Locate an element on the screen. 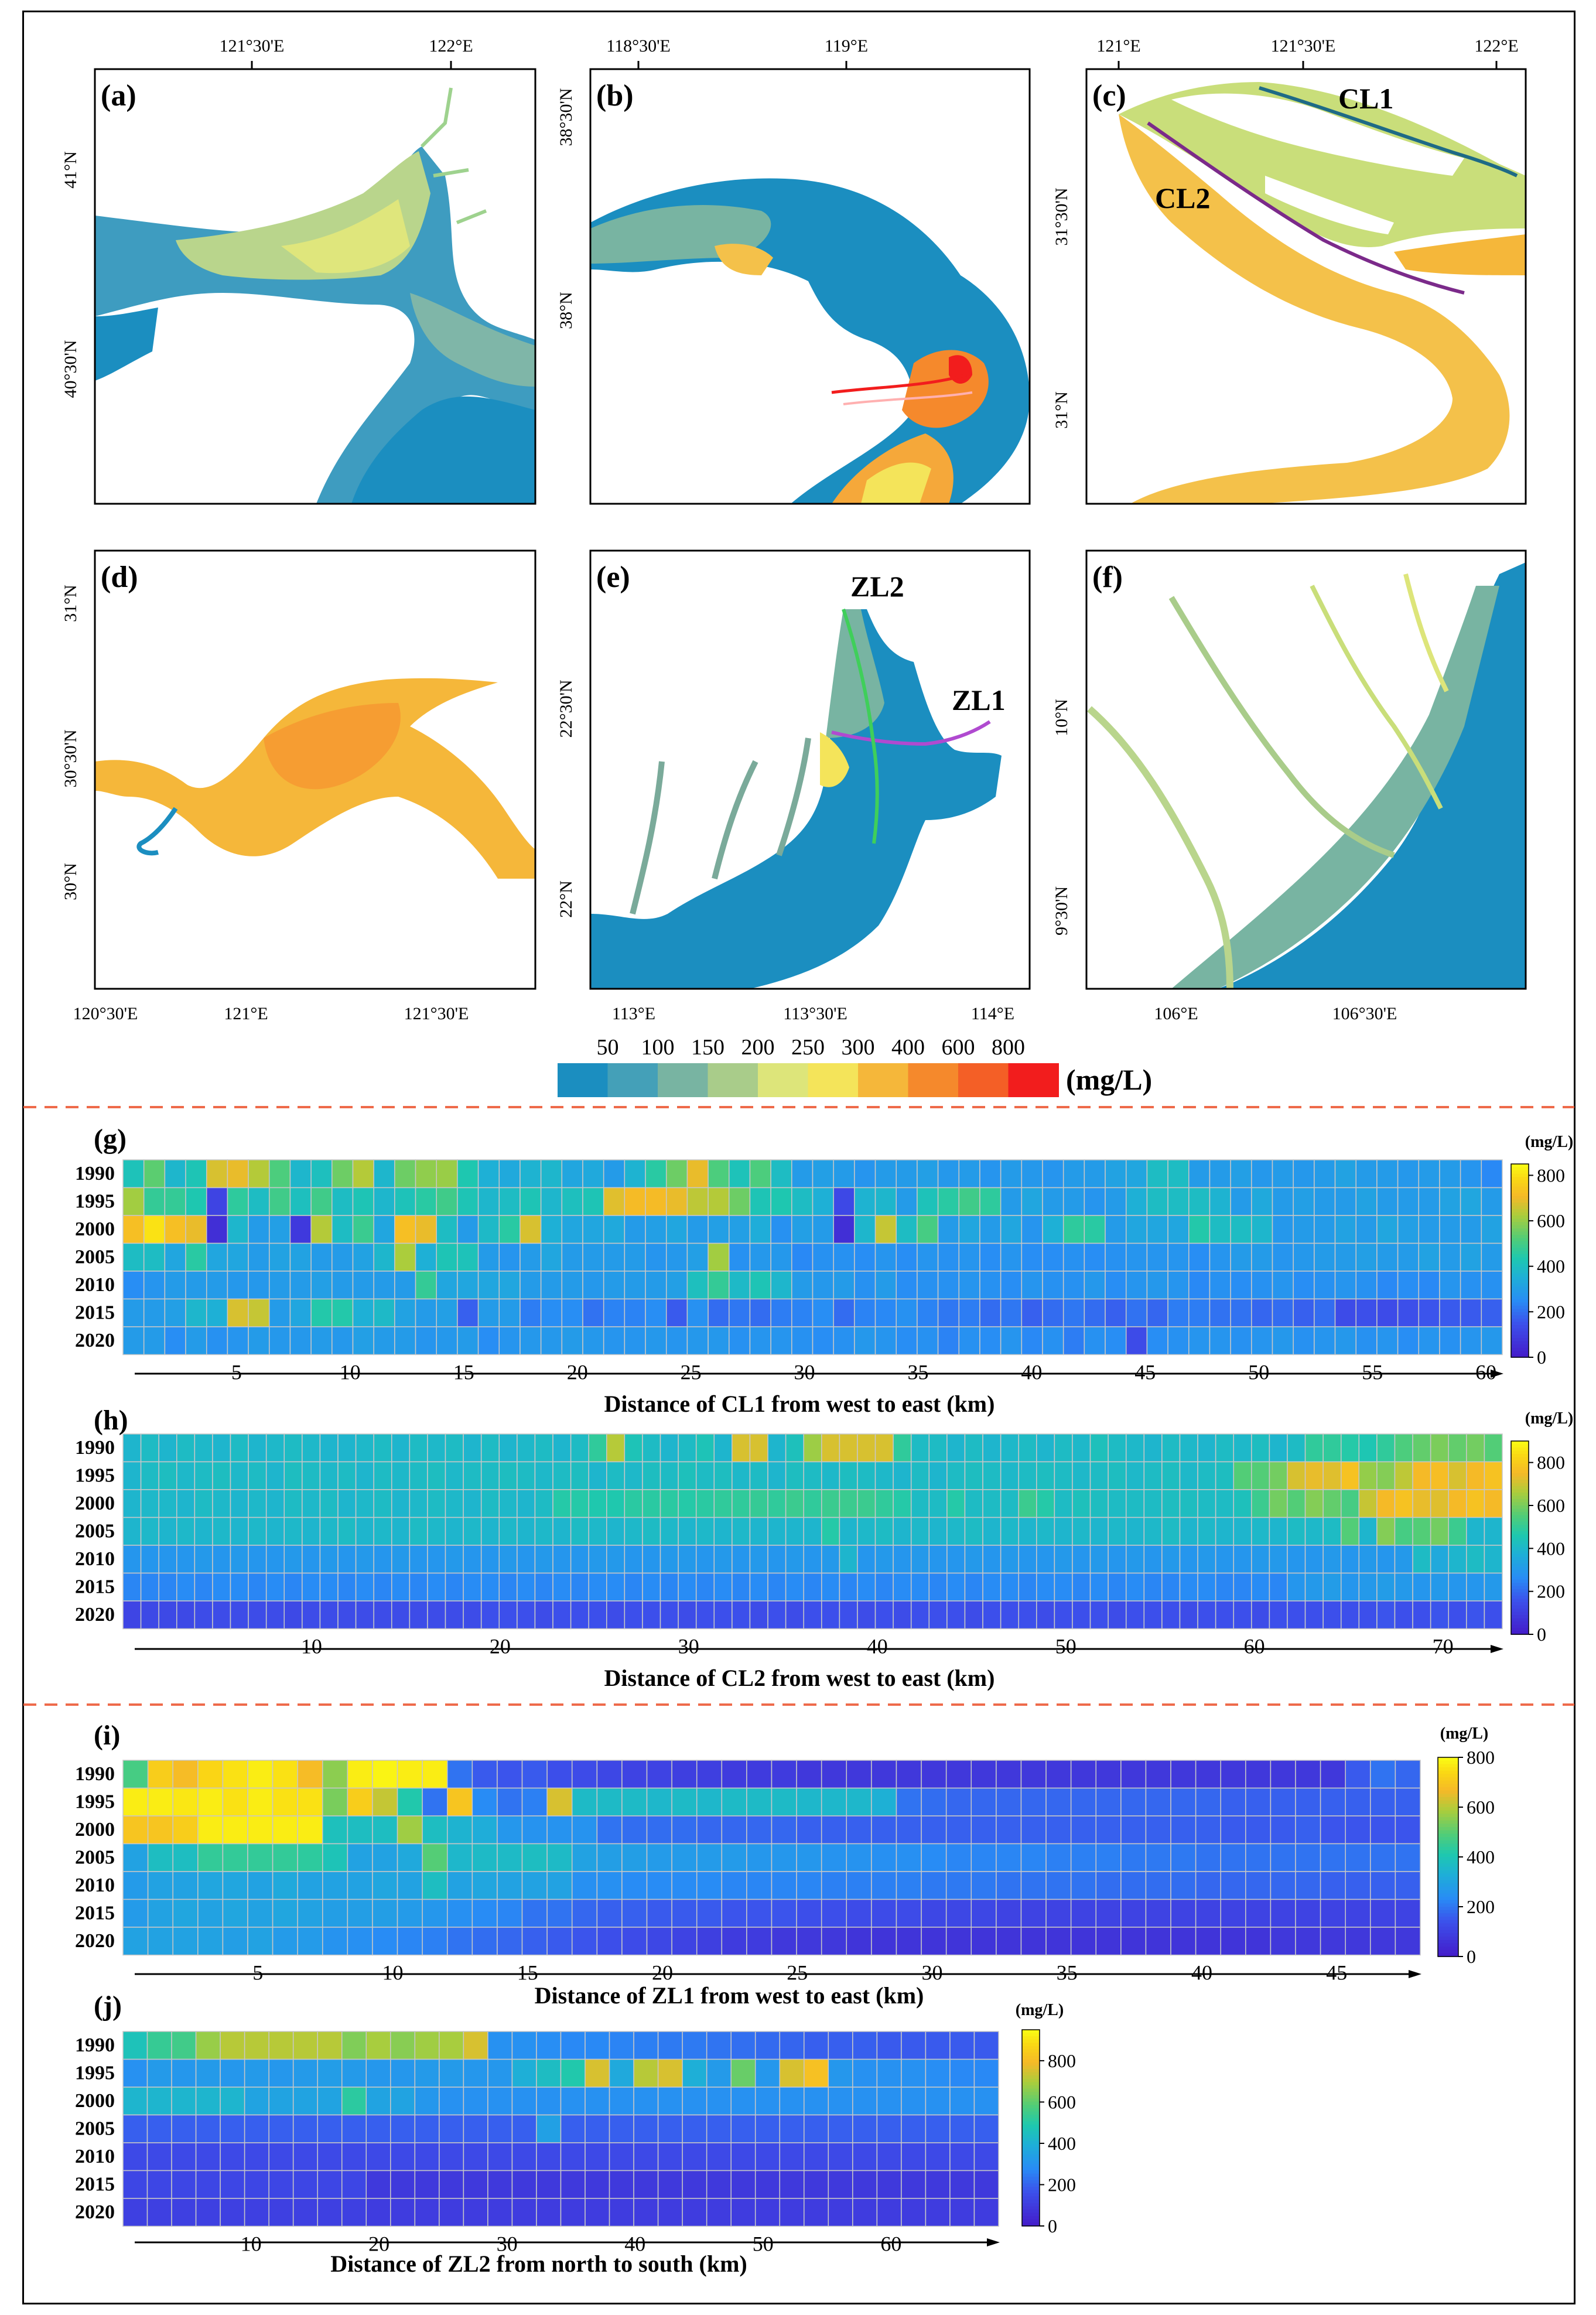  legend-label-5: 300 is located at coordinates (859, 1047).